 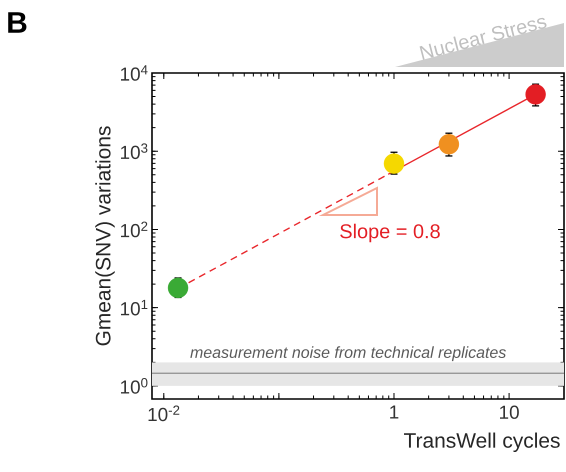 I want to click on x-tick-label: 1, so click(x=394, y=412).